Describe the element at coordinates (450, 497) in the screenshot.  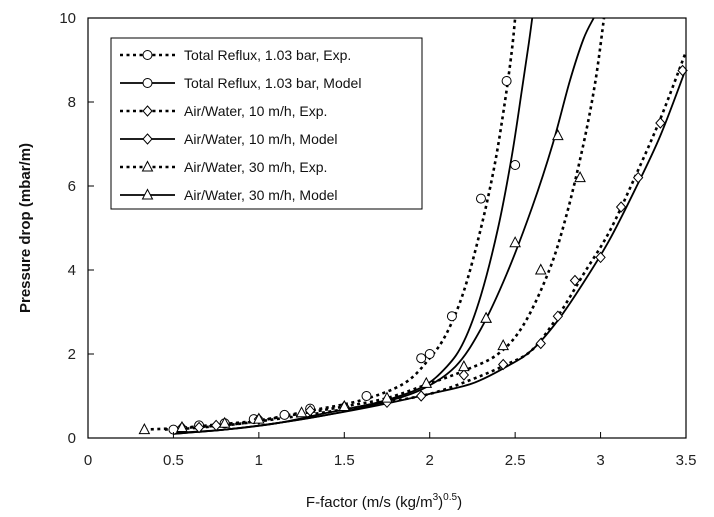
I see `x-axis-title-sup2: 0.5` at that location.